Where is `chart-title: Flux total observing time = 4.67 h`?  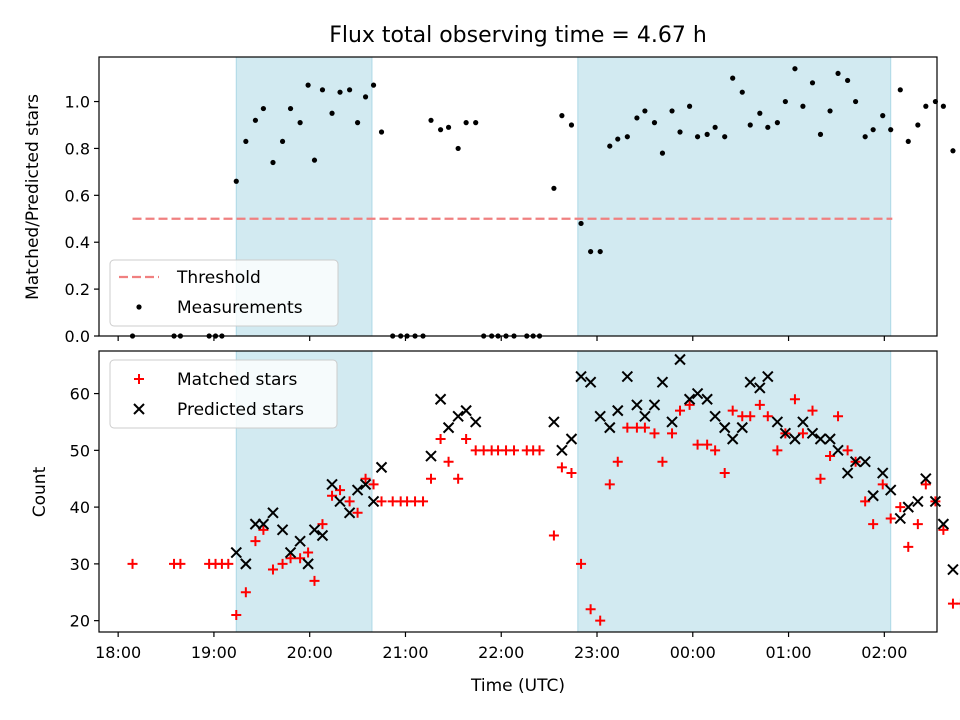 chart-title: Flux total observing time = 4.67 h is located at coordinates (518, 35).